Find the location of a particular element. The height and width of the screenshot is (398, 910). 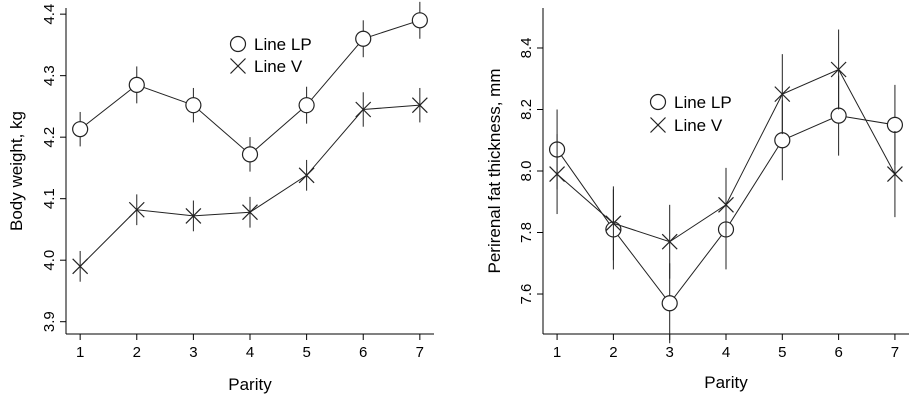

y-tick-label: 3.9 is located at coordinates (49, 321).